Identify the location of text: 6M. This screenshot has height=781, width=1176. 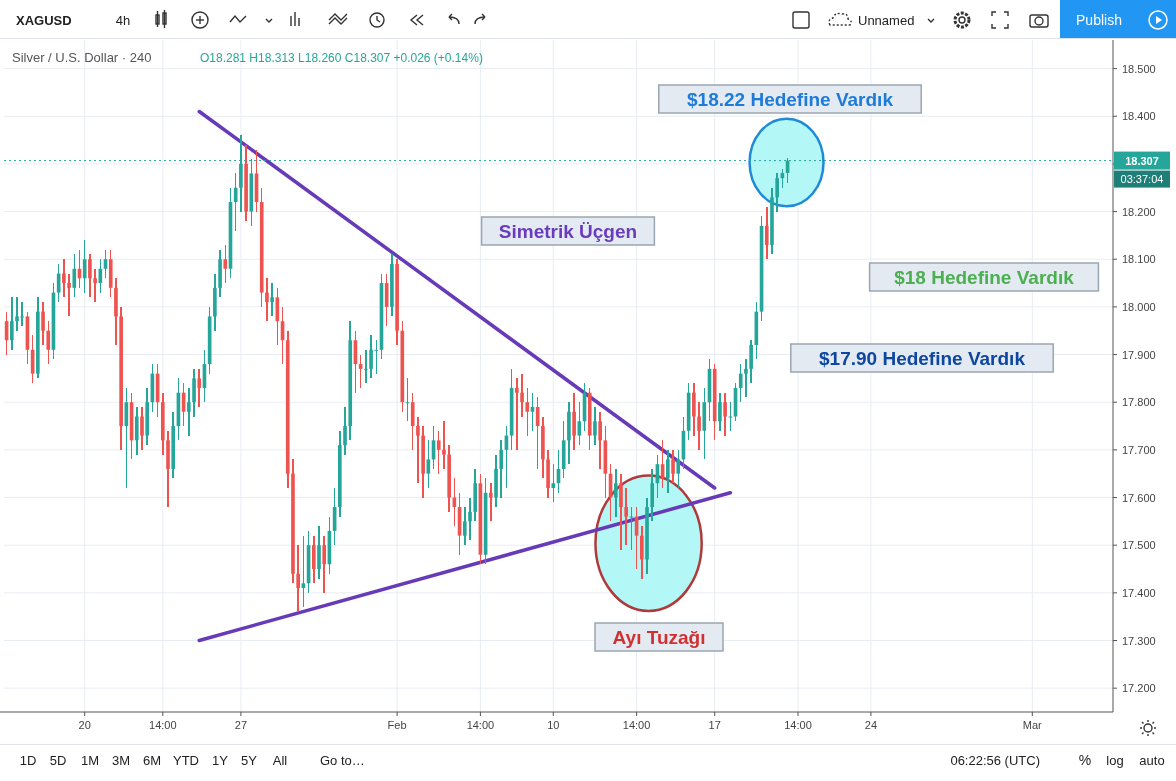
(152, 760).